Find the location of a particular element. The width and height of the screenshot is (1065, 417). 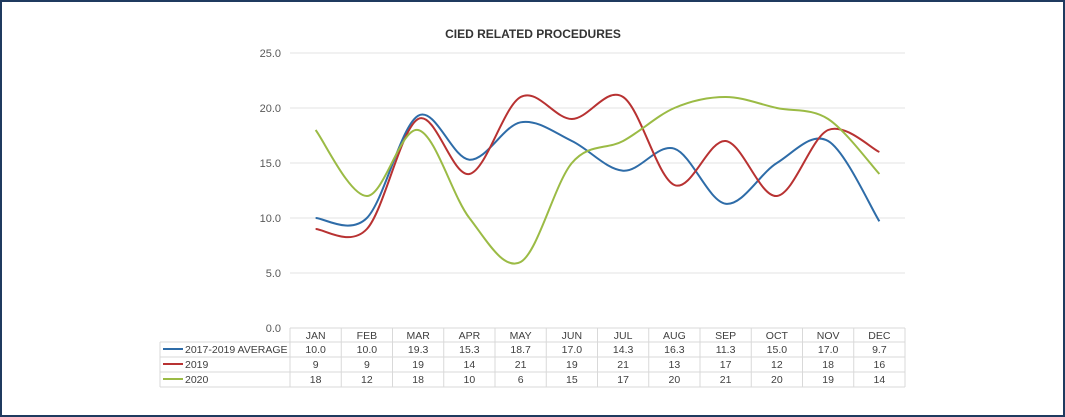

legend-label: 2020 is located at coordinates (197, 380).